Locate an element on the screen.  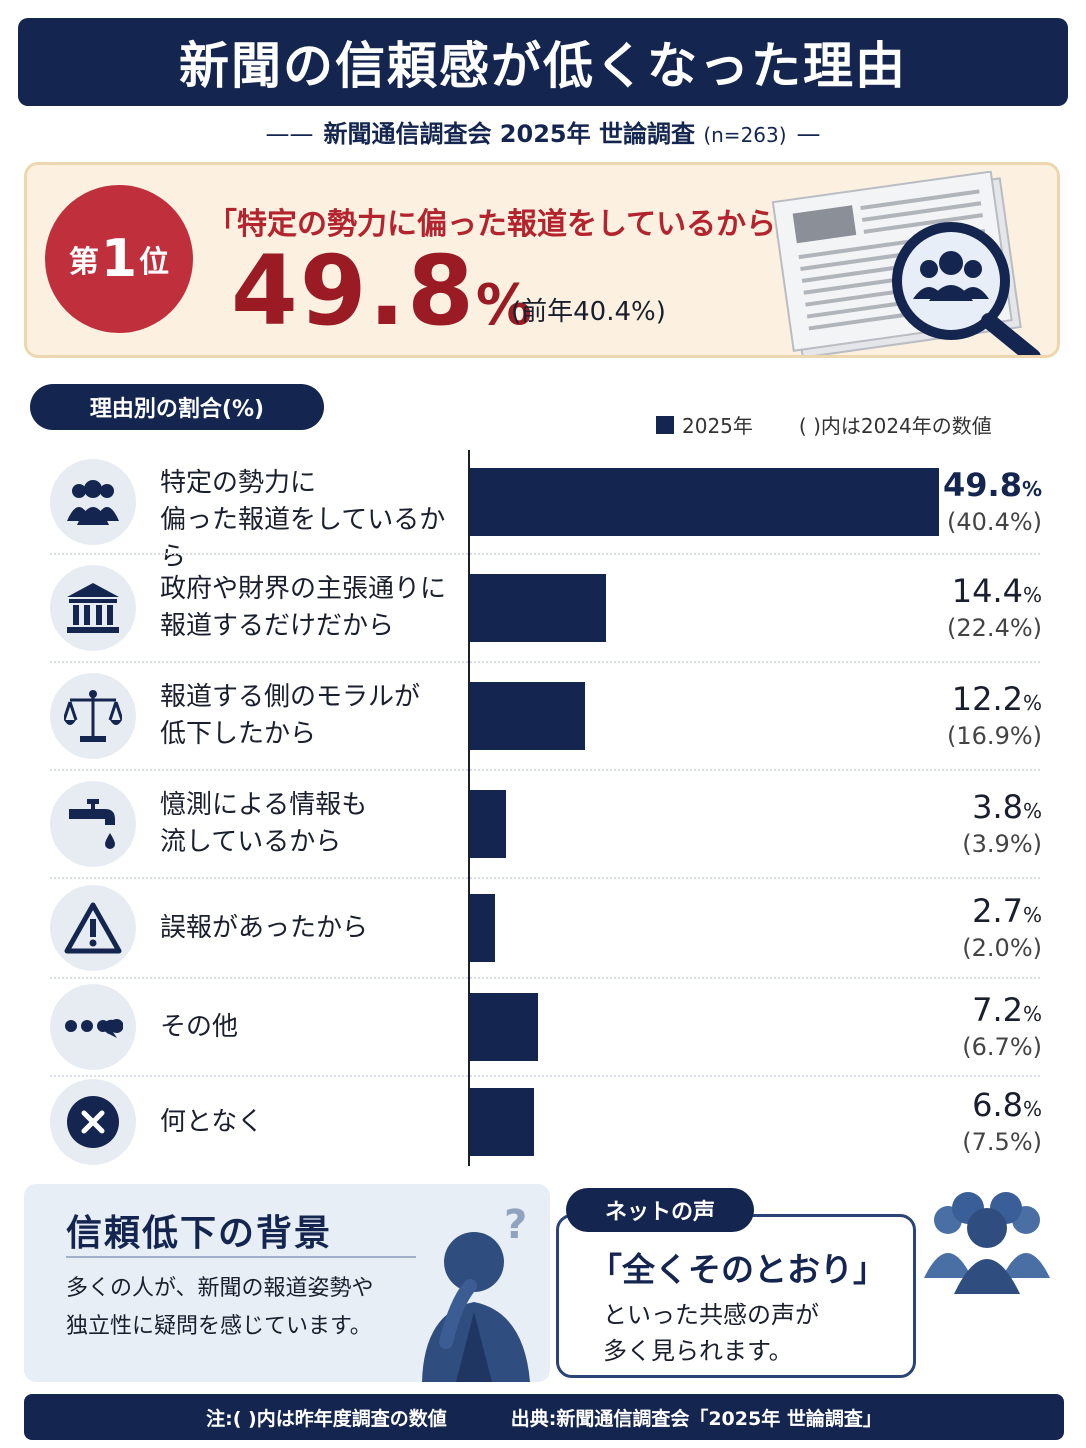
legend-note: ( )内は2024年の数値 is located at coordinates (895, 426).